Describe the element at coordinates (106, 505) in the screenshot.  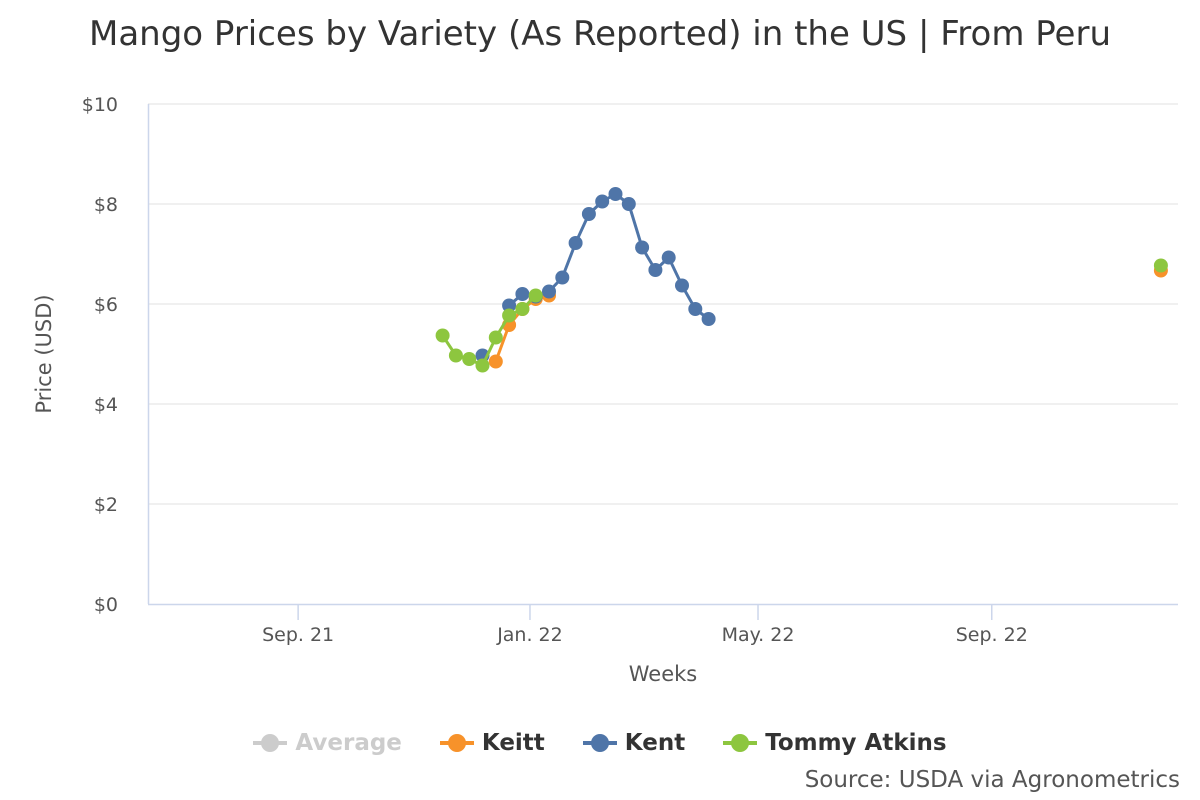
I see `y-tick-label: $2` at that location.